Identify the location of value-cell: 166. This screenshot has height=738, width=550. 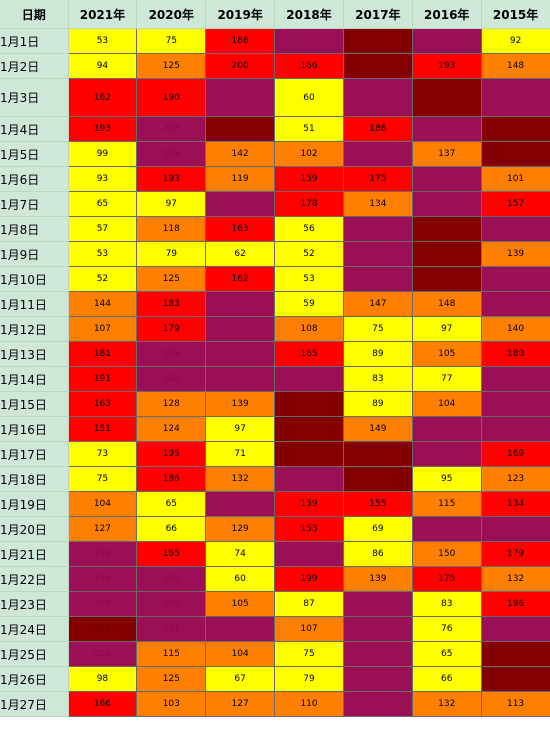
(102, 704).